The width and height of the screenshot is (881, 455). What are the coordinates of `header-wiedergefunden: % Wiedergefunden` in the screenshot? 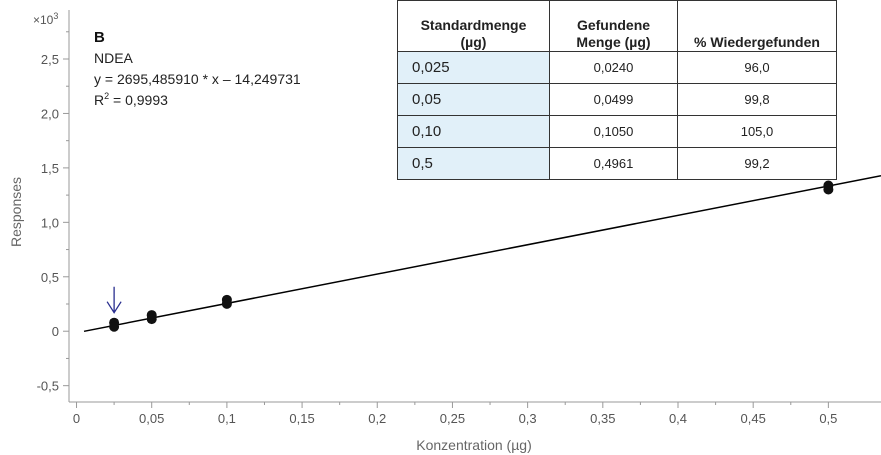 It's located at (757, 26).